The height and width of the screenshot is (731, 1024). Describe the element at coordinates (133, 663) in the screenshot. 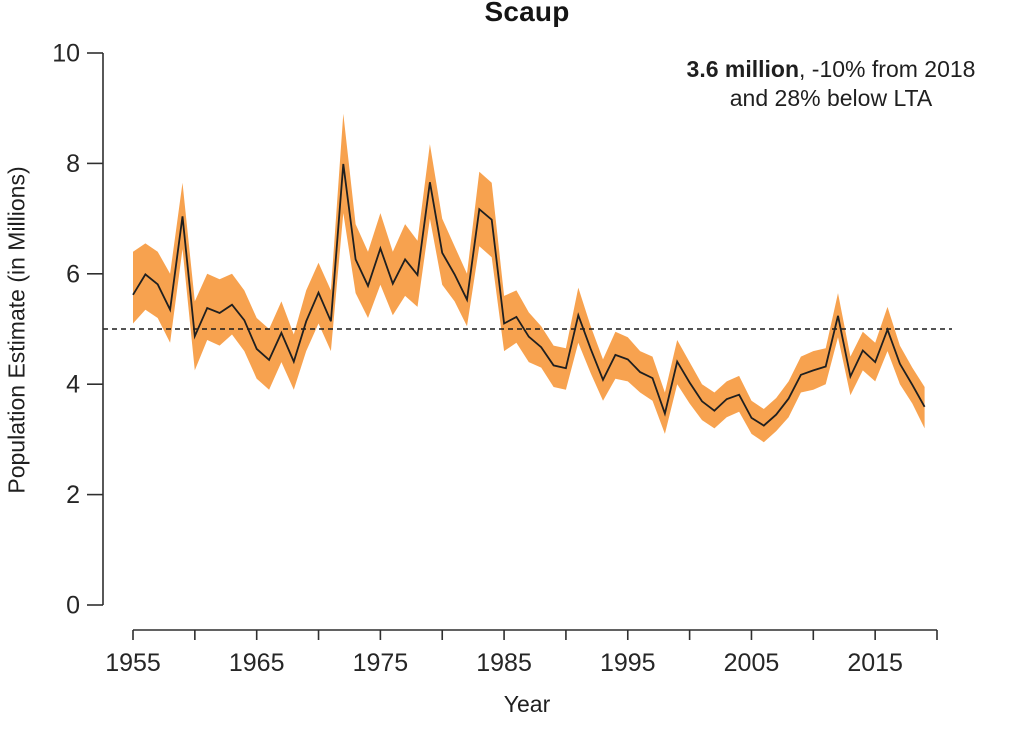

I see `x-tick-label: 1955` at that location.